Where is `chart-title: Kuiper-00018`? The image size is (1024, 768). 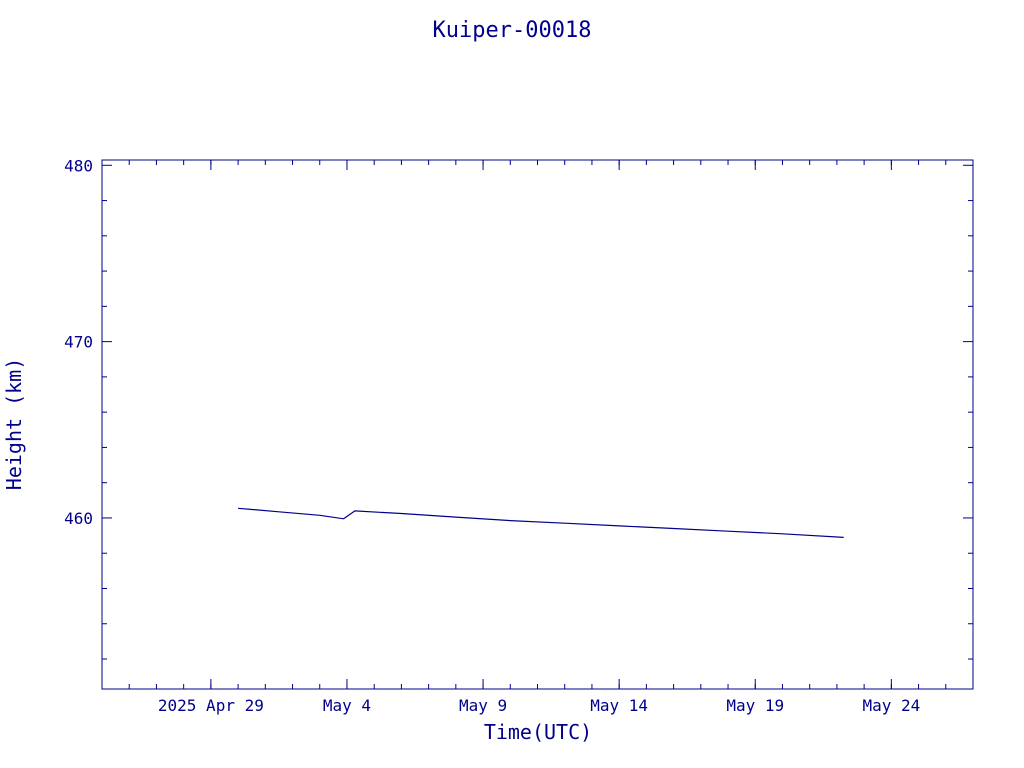 chart-title: Kuiper-00018 is located at coordinates (512, 30).